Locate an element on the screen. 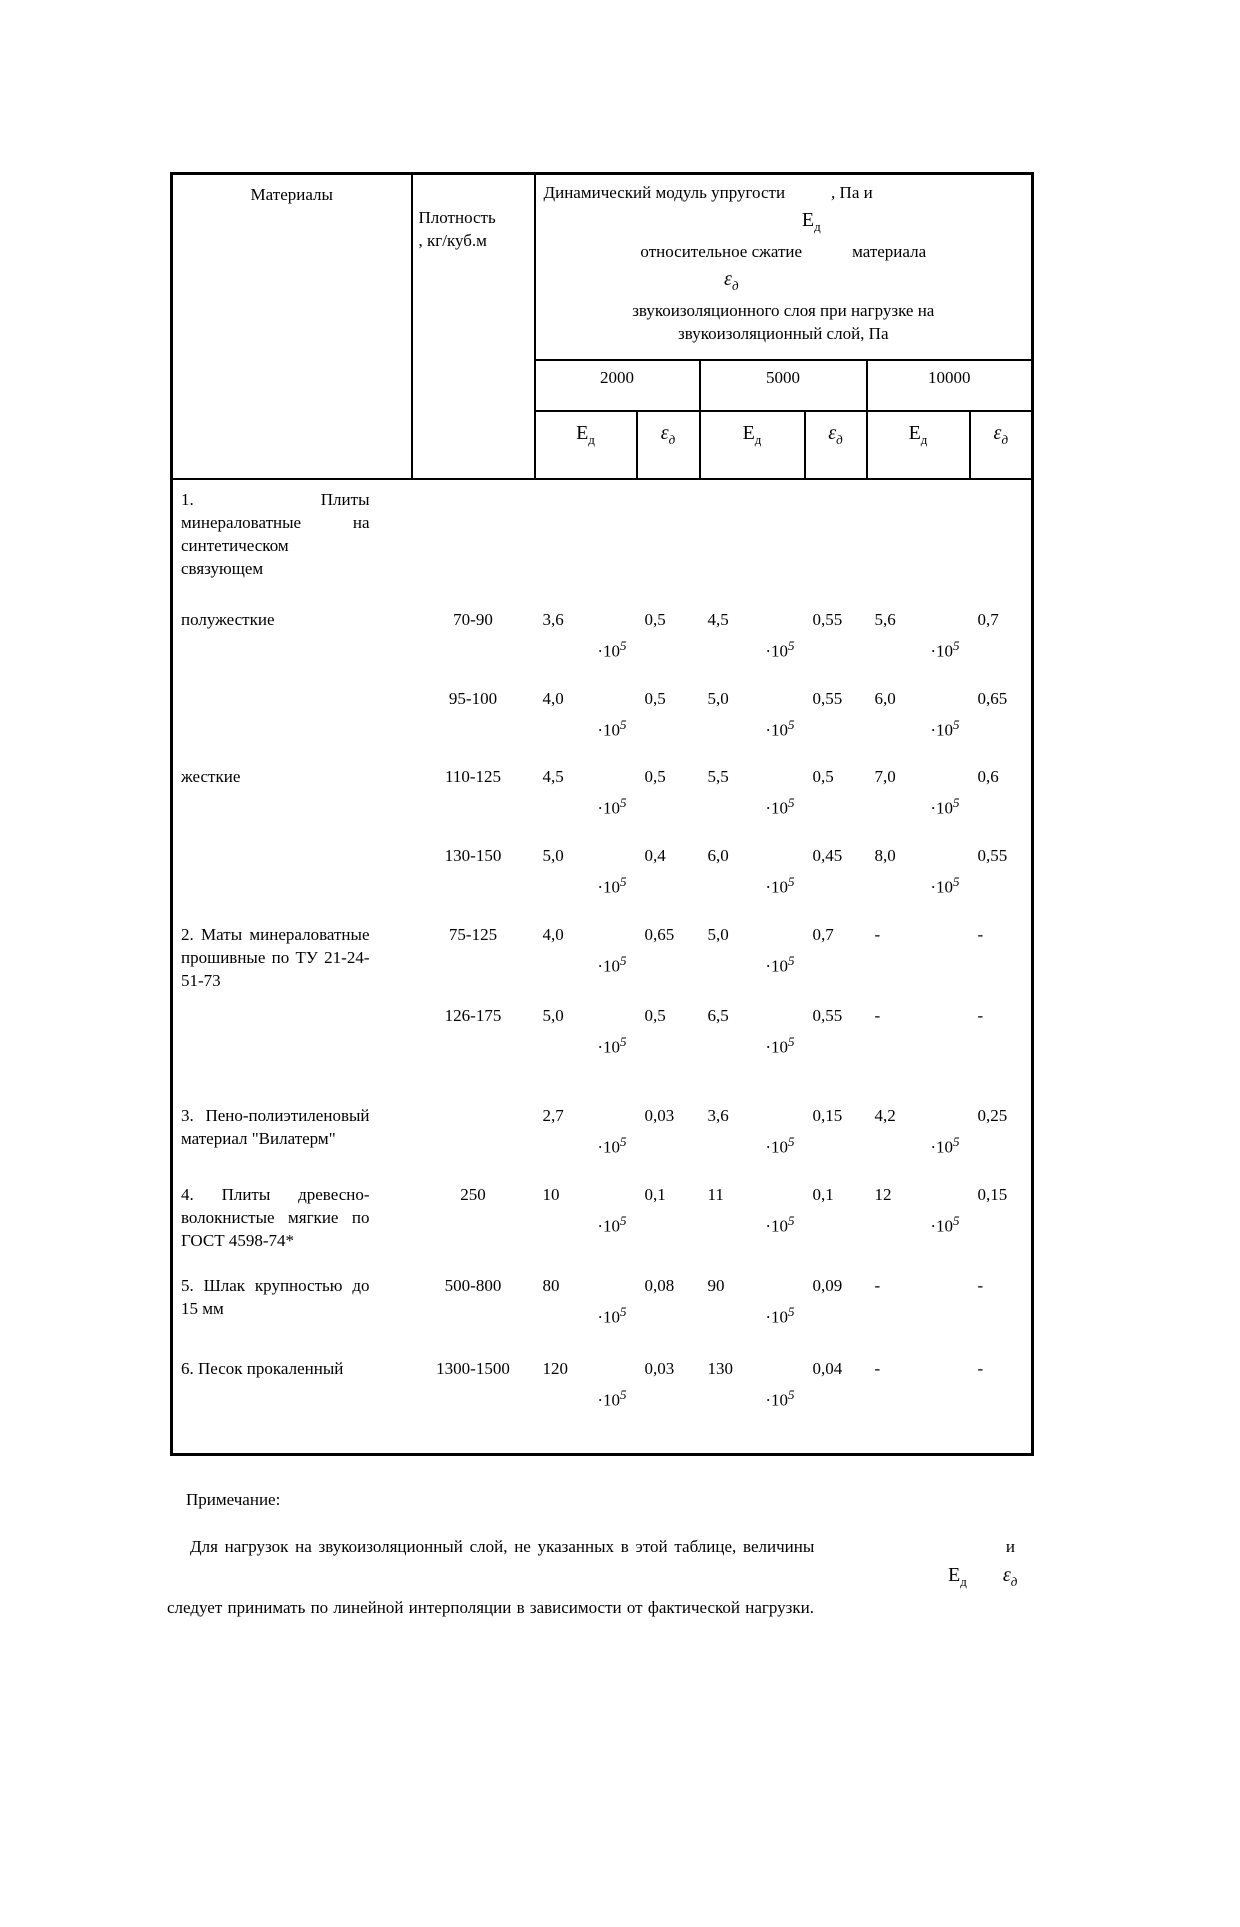 The width and height of the screenshot is (1240, 1927). compression-symbol-line: εд is located at coordinates (732, 281).